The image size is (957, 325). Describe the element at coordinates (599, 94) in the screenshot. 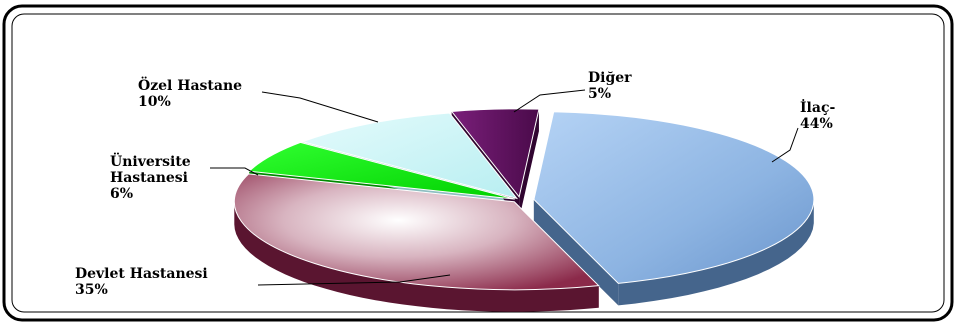

I see `slice-label-line: 5%` at that location.